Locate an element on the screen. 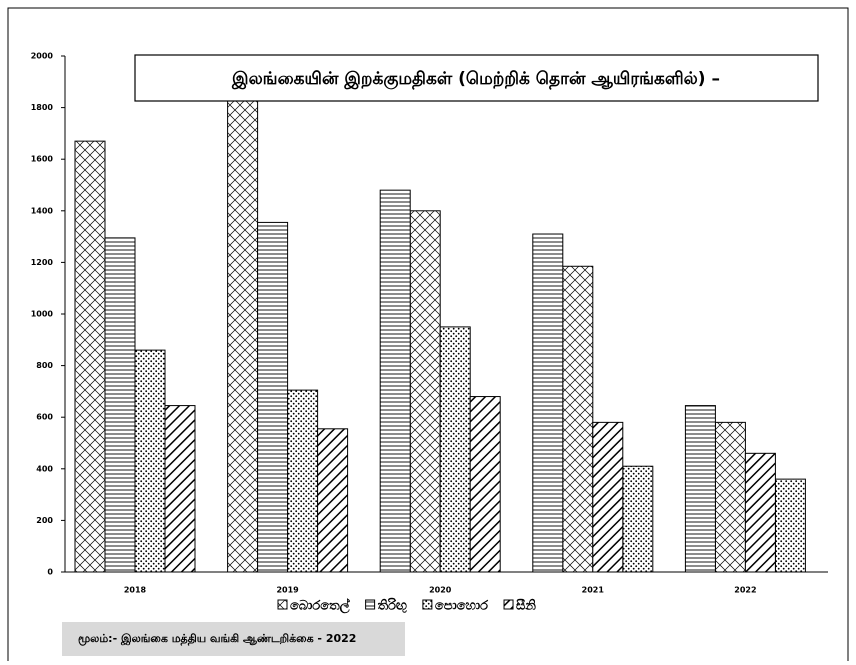 This screenshot has width=856, height=665. y-tick-label: 200 is located at coordinates (44, 520).